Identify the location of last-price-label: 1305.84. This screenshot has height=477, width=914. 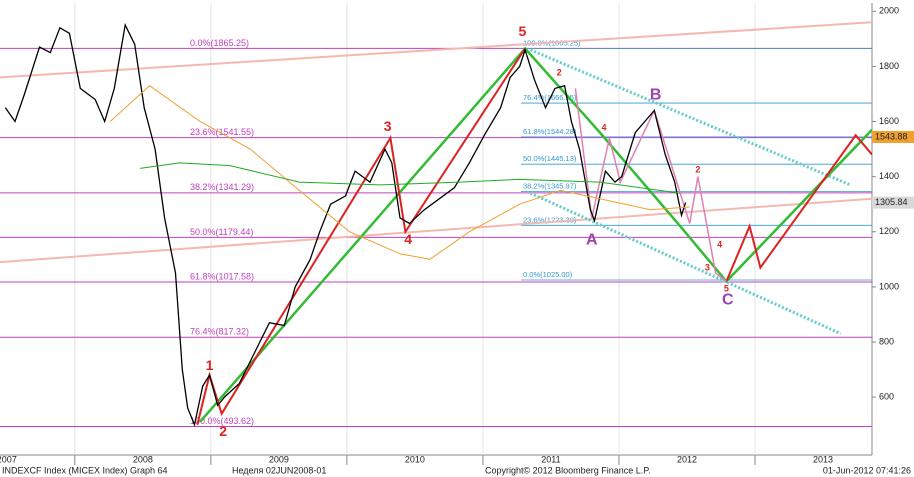
(891, 202).